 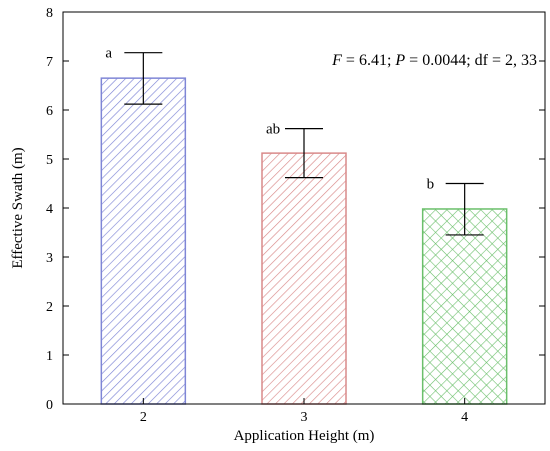 I want to click on y-tick-label: 2, so click(x=49, y=307).